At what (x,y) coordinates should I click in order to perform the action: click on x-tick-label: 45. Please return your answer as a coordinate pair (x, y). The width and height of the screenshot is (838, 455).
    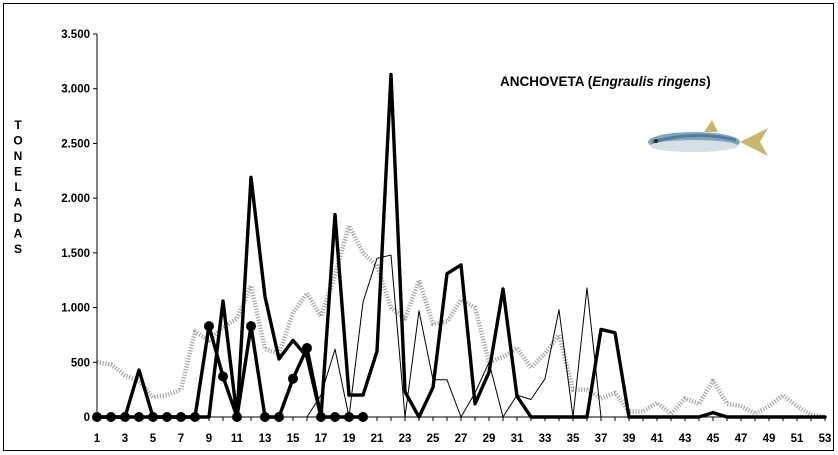
    Looking at the image, I should click on (713, 439).